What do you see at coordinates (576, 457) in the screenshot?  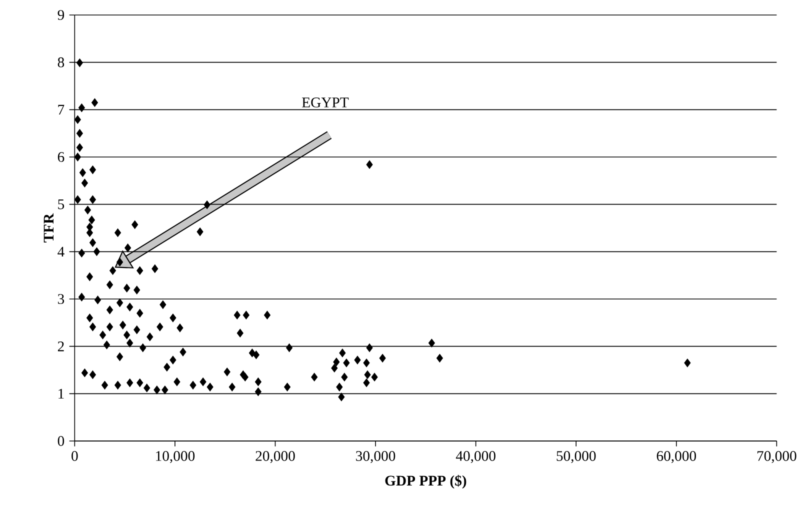 I see `x-tick-label: 50,000` at bounding box center [576, 457].